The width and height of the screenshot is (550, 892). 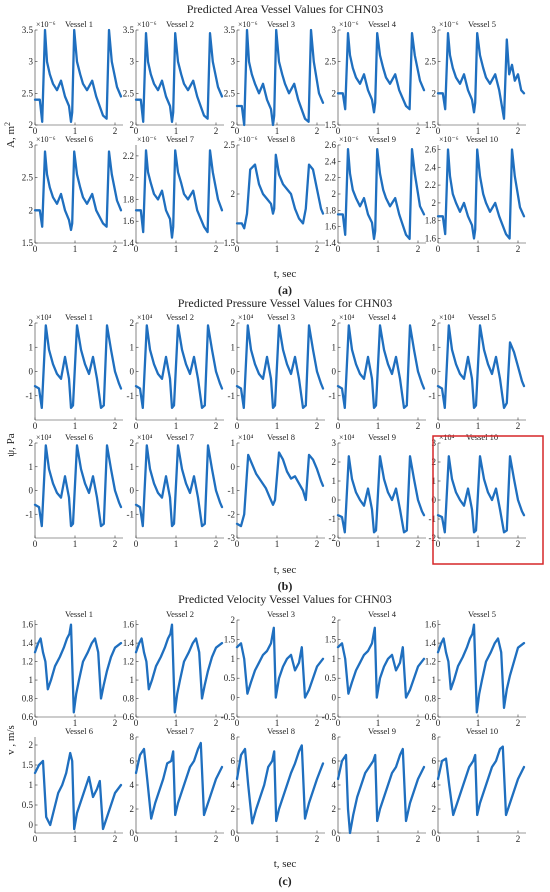 What do you see at coordinates (281, 24) in the screenshot?
I see `vessel-label: Vessel 3` at bounding box center [281, 24].